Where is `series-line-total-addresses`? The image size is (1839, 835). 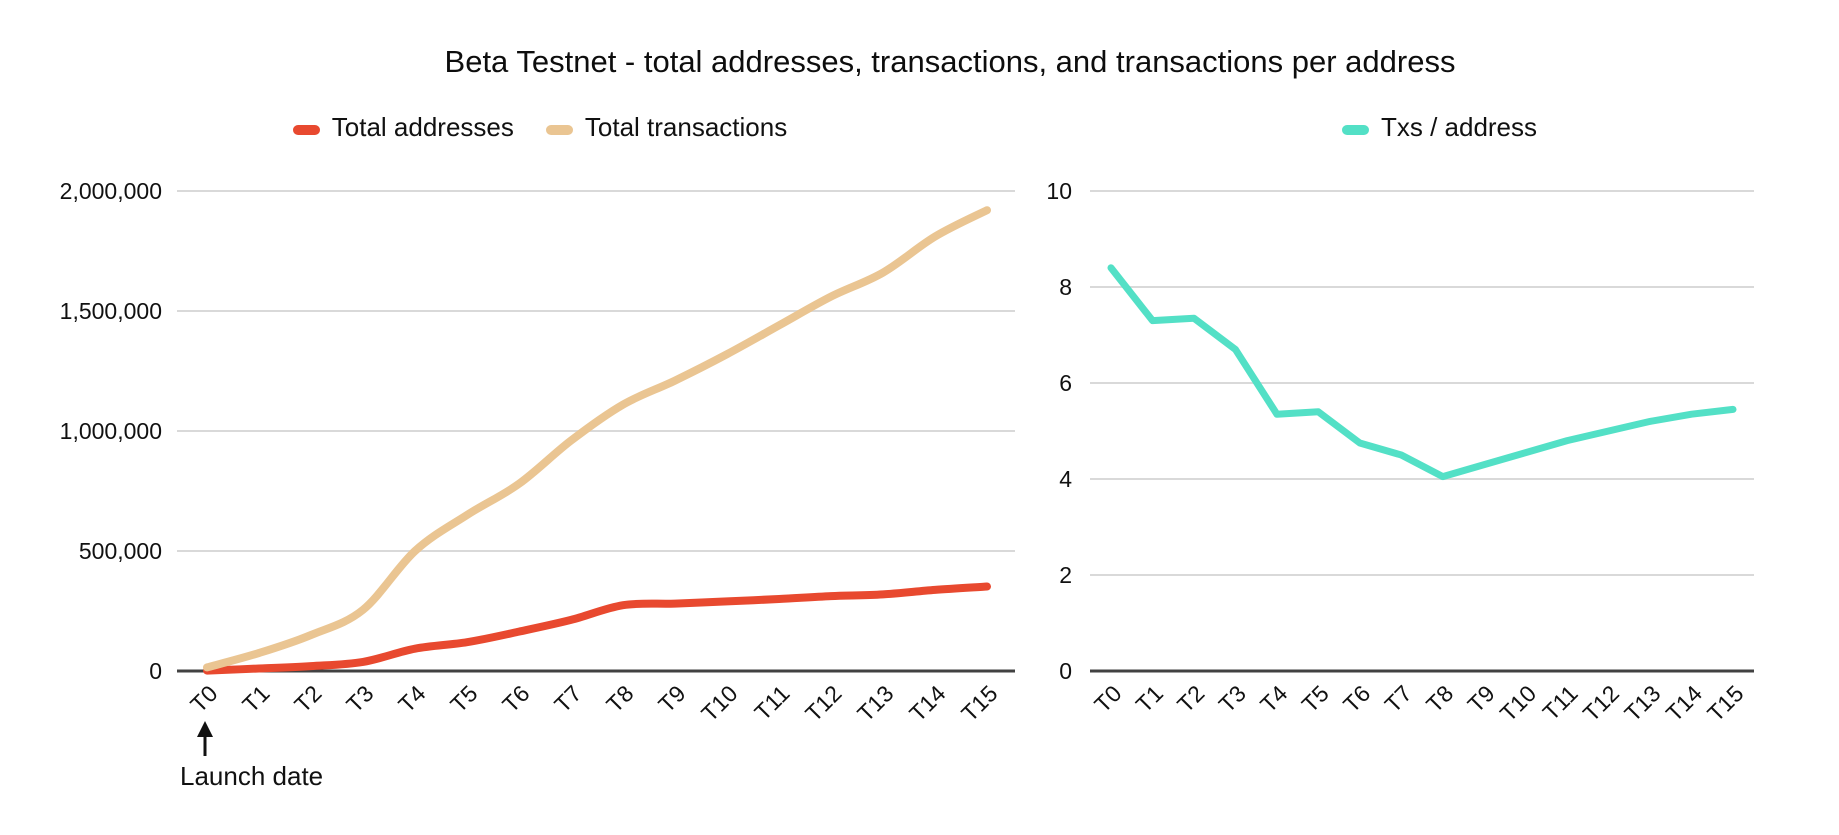
series-line-total-addresses is located at coordinates (597, 628).